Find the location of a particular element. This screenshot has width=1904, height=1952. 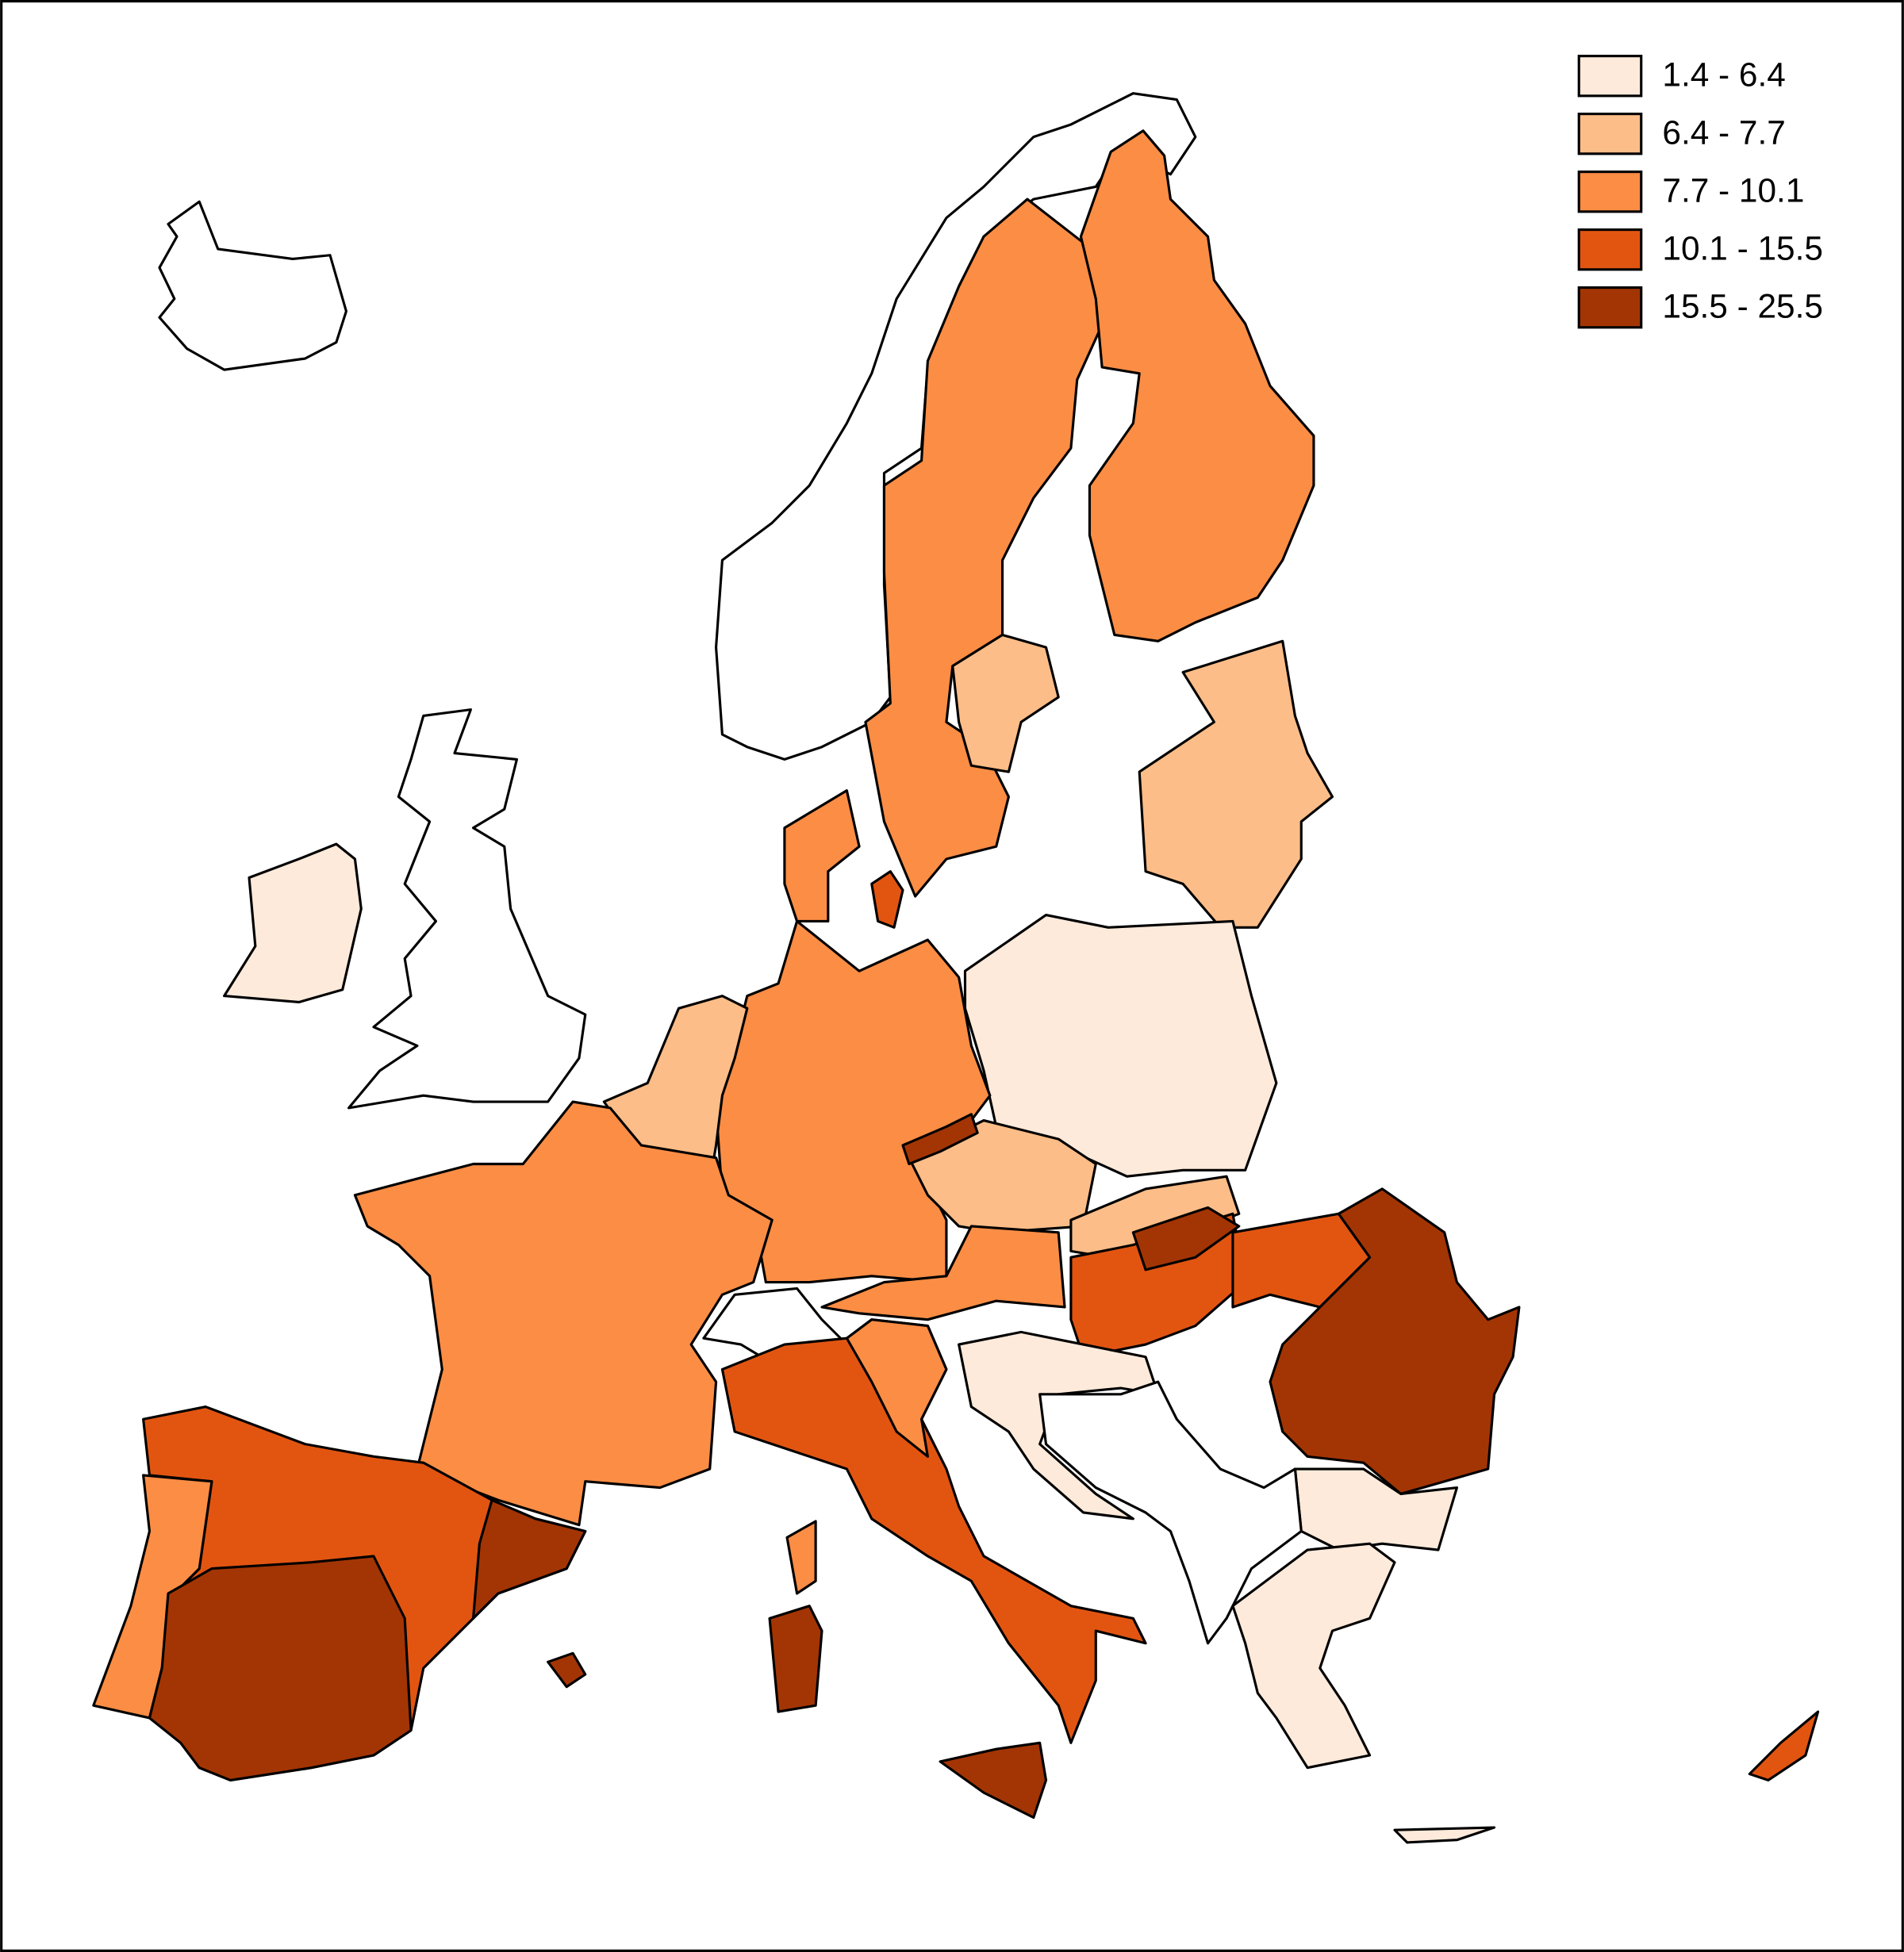

balkans is located at coordinates (1170, 1512).